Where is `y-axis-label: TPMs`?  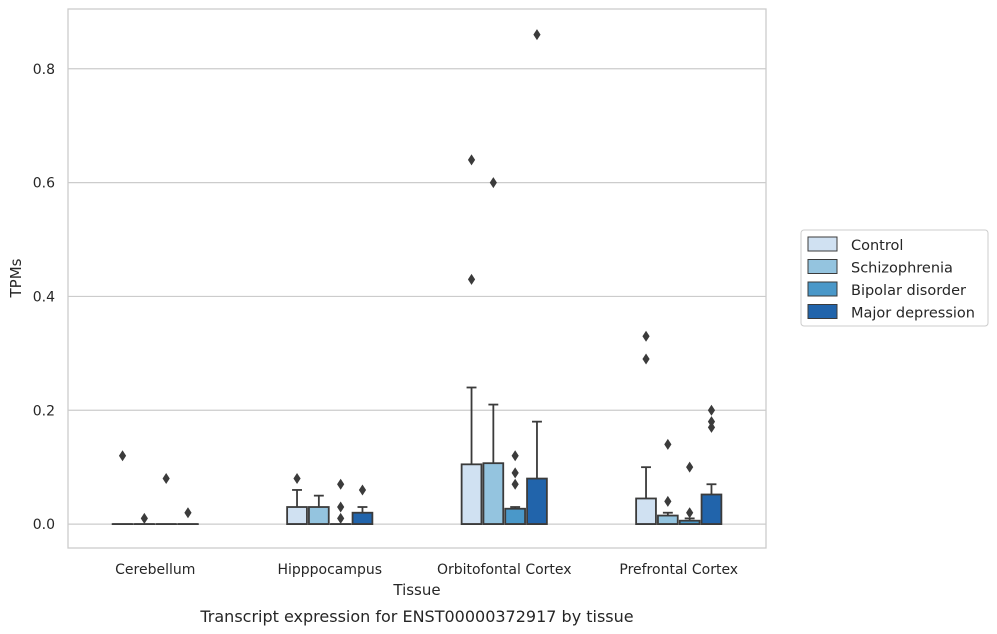 y-axis-label: TPMs is located at coordinates (16, 278).